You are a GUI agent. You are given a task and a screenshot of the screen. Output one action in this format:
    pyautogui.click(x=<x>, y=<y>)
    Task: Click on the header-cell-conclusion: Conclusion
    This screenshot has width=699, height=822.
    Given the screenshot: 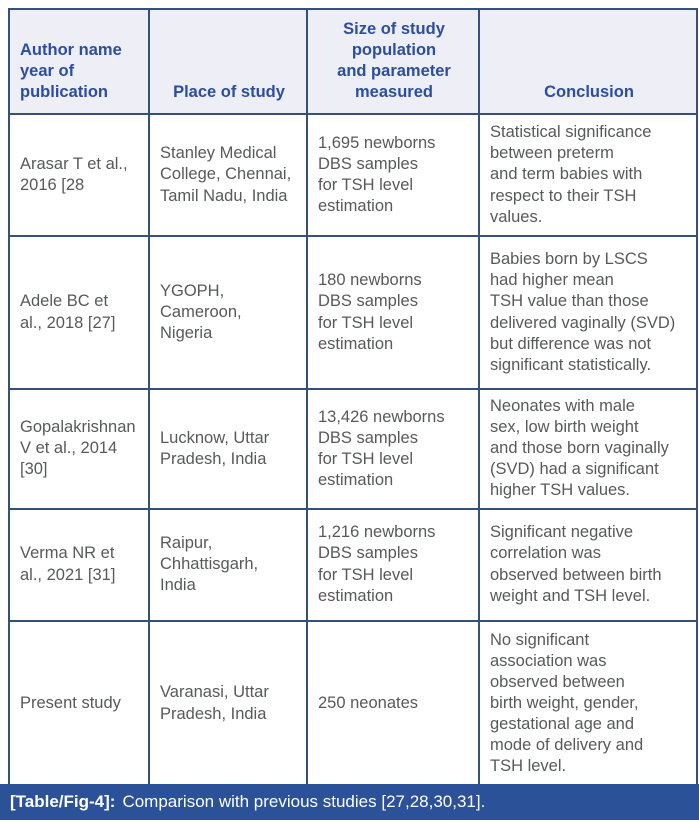 What is the action you would take?
    pyautogui.click(x=588, y=61)
    